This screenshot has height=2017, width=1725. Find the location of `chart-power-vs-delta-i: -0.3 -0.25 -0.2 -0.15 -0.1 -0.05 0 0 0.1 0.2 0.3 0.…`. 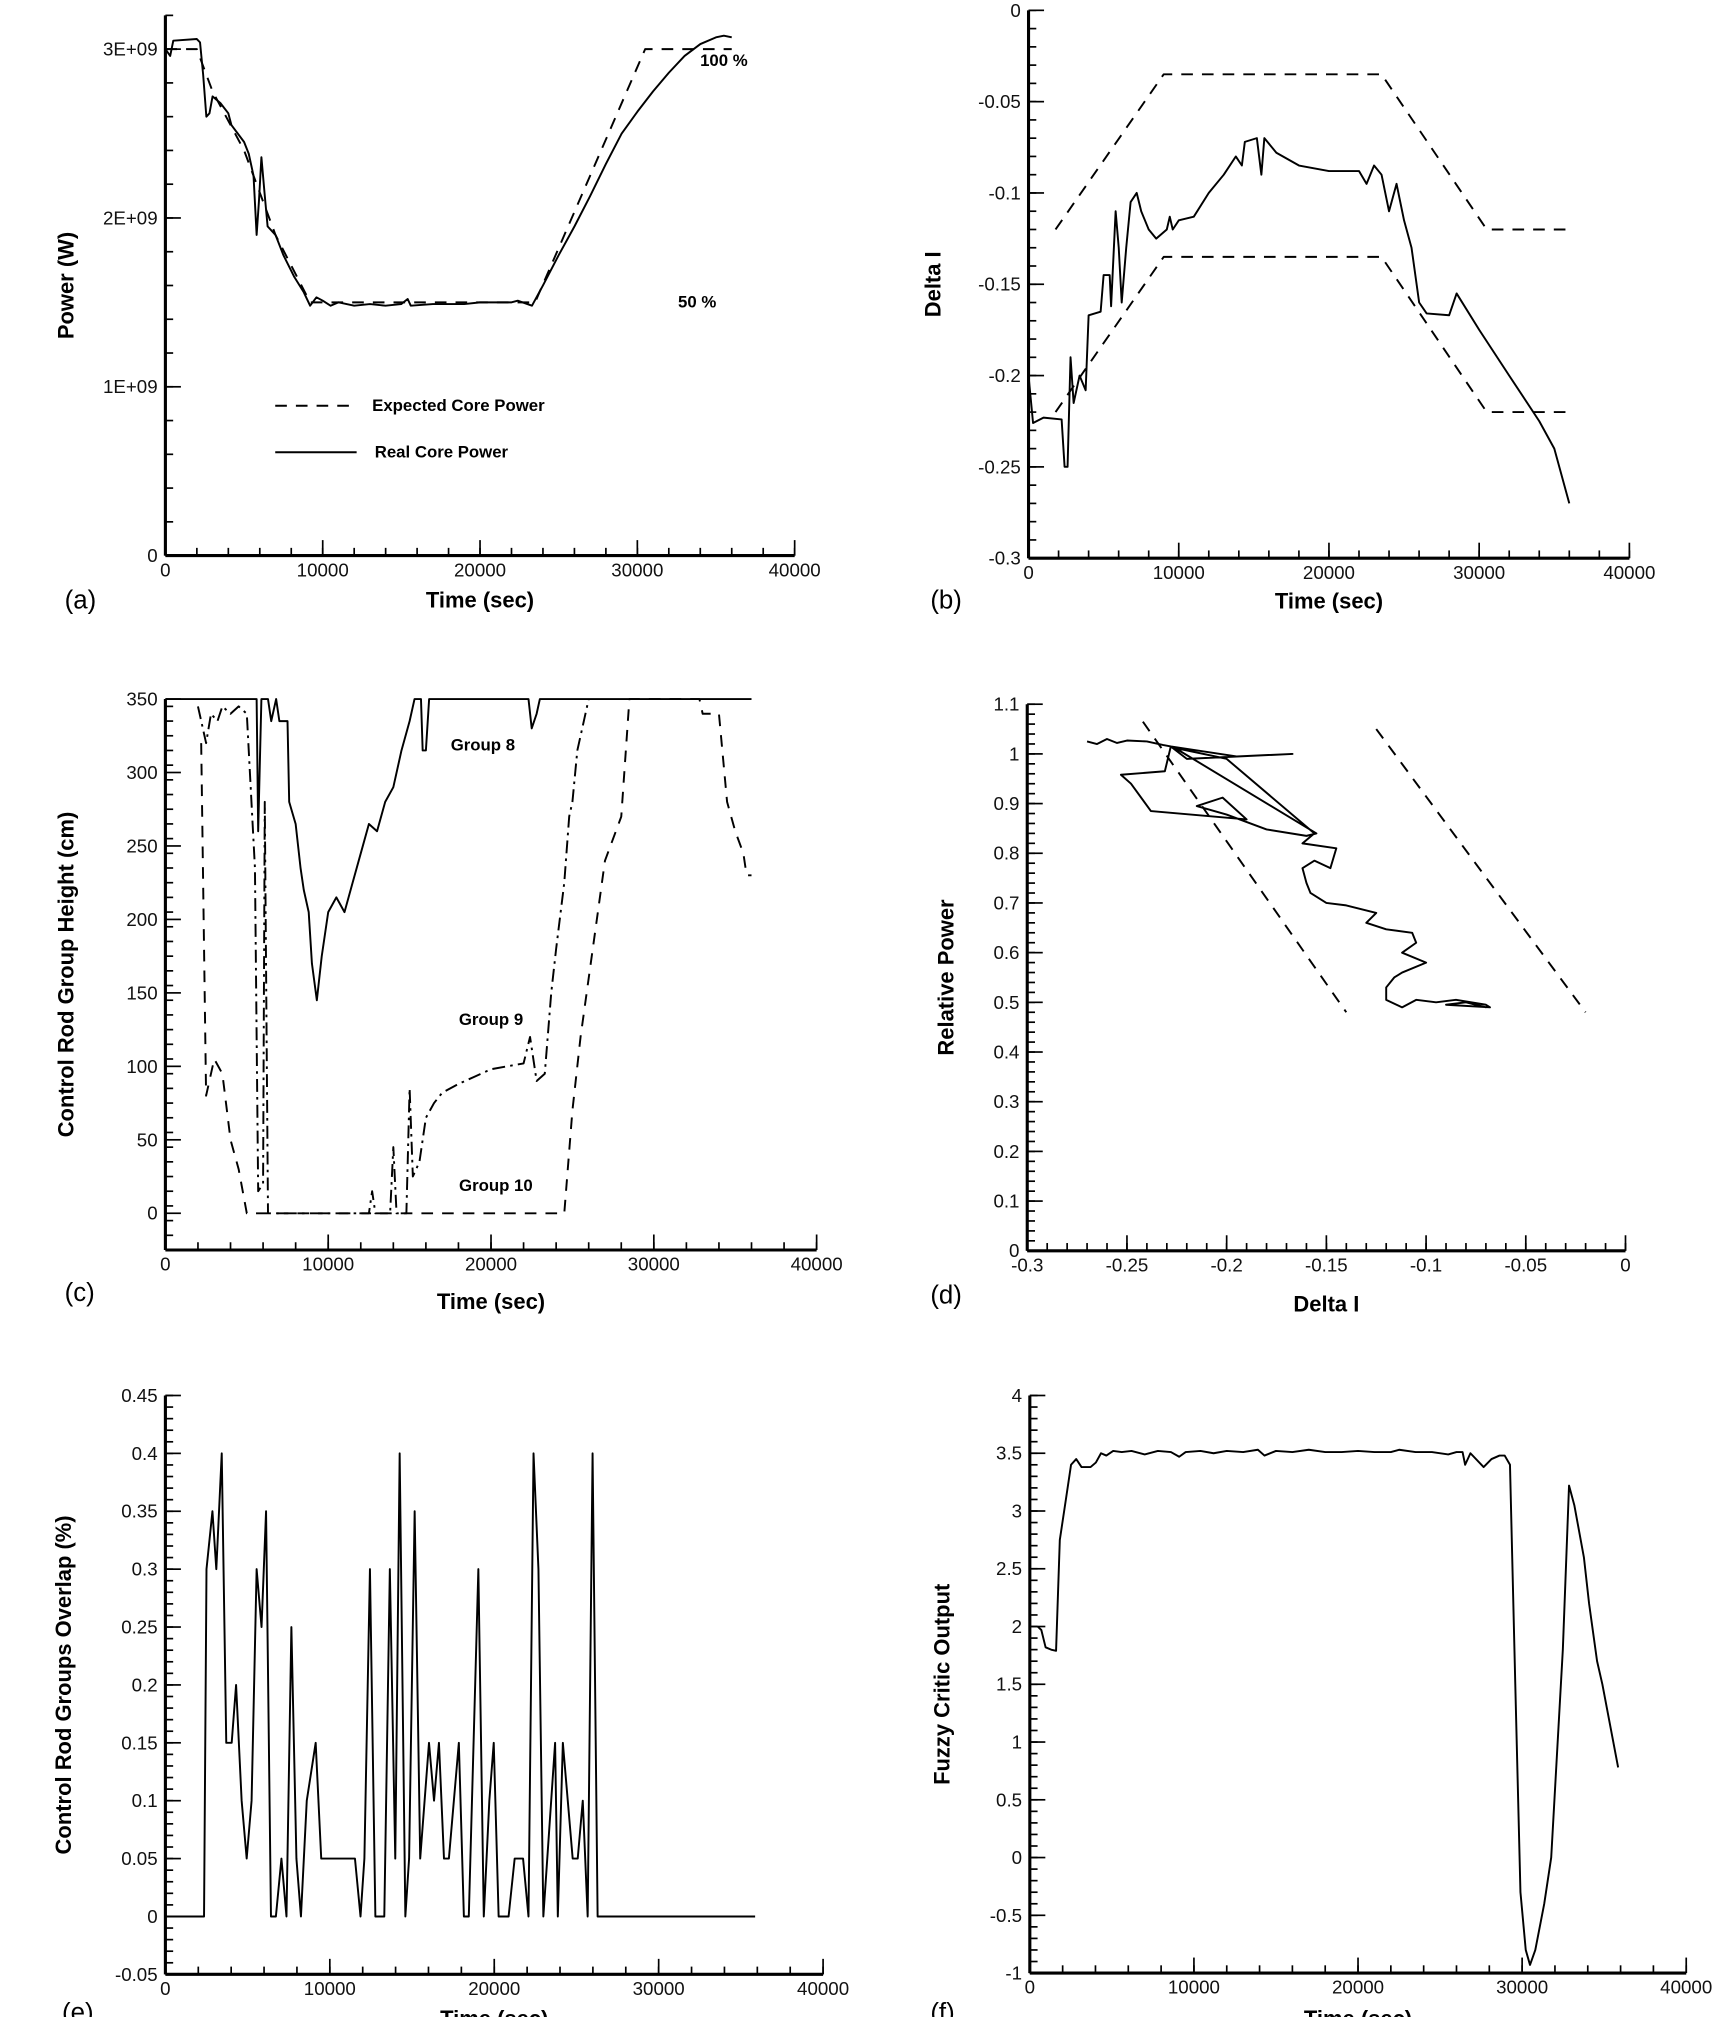

chart-power-vs-delta-i: -0.3 -0.25 -0.2 -0.15 -0.1 -0.05 0 0 0.1 0.2 0.3 0.… is located at coordinates (1280, 1005).